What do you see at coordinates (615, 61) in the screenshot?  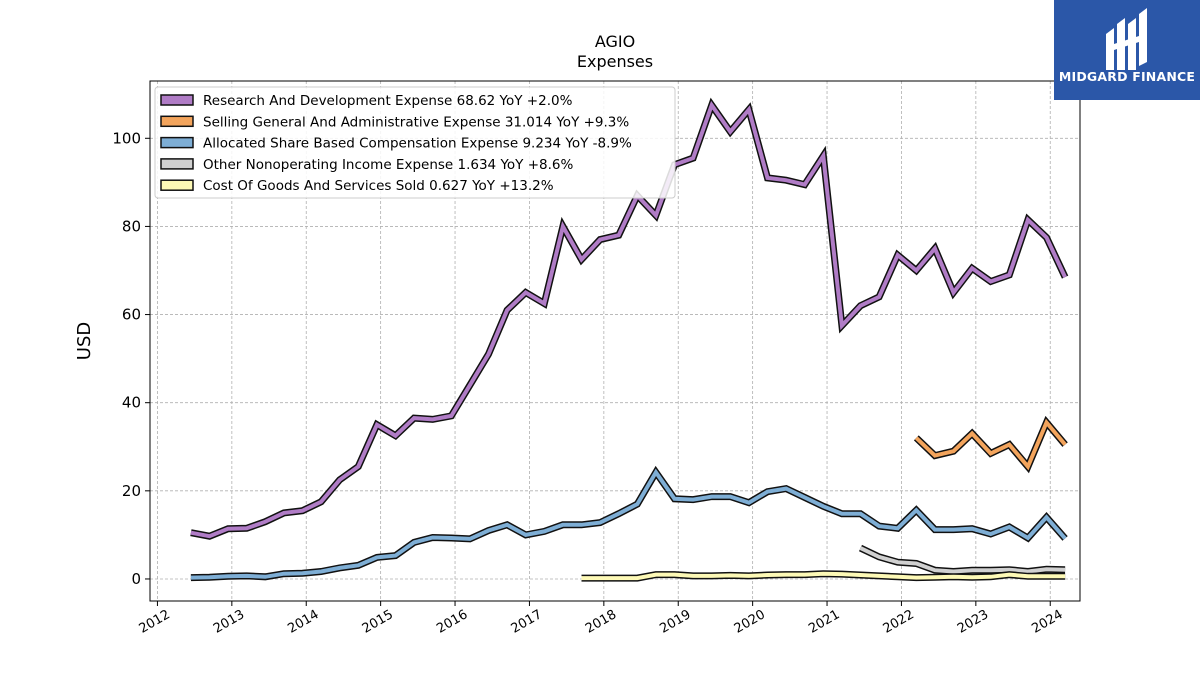 I see `chart-subtitle: Expenses` at bounding box center [615, 61].